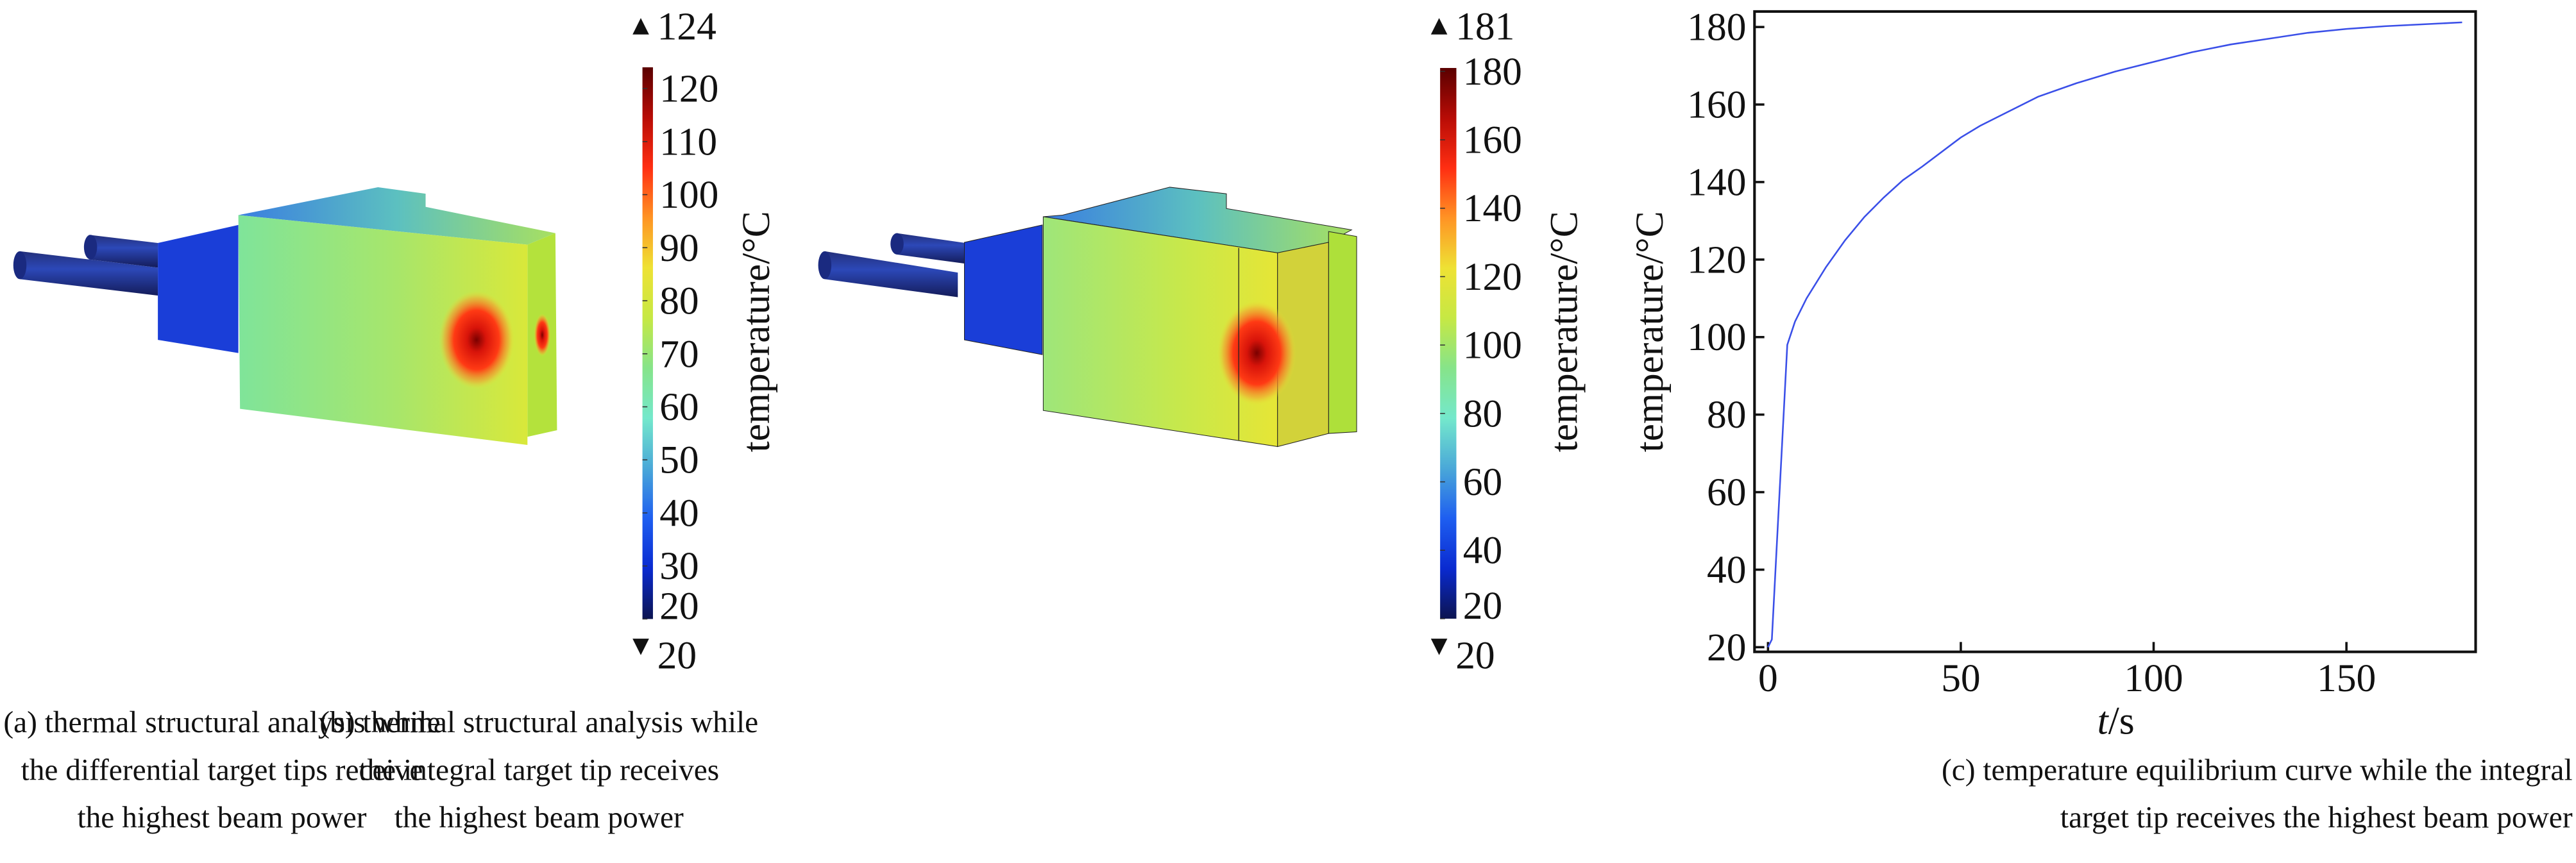 This screenshot has width=2576, height=863. Describe the element at coordinates (1716, 27) in the screenshot. I see `y-tick-label: 180` at that location.